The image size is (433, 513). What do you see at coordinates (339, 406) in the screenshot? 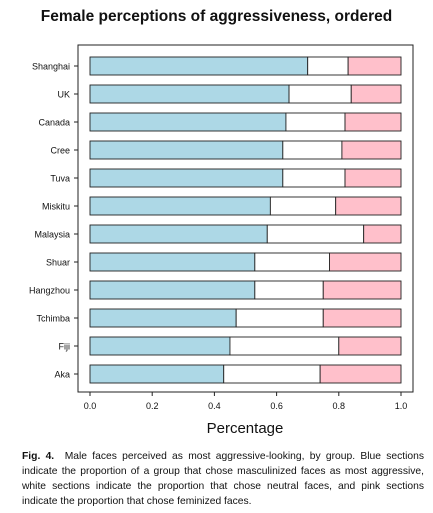
I see `x-tick-label: 0.8` at bounding box center [339, 406].